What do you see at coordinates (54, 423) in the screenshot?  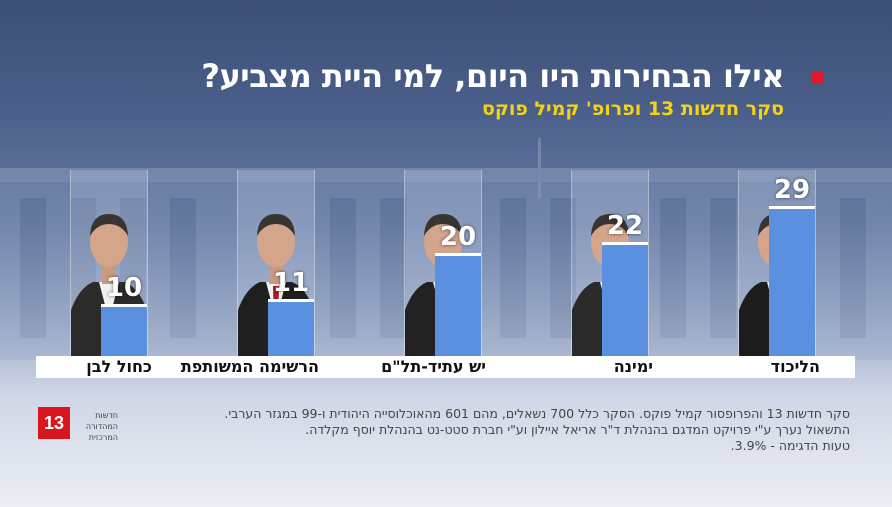 I see `channel-13-logo: 13` at bounding box center [54, 423].